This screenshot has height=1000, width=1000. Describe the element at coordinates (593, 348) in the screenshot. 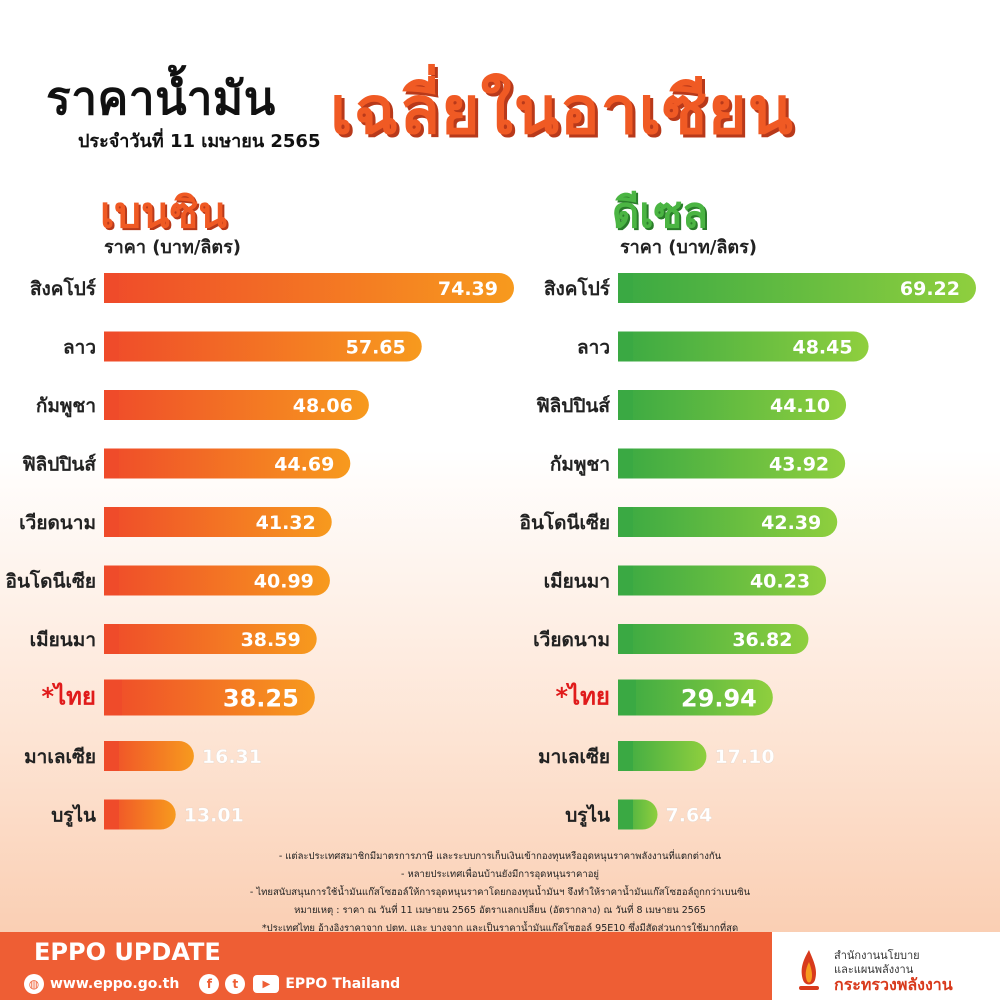

I see `diesel-country-label: ลาว` at that location.